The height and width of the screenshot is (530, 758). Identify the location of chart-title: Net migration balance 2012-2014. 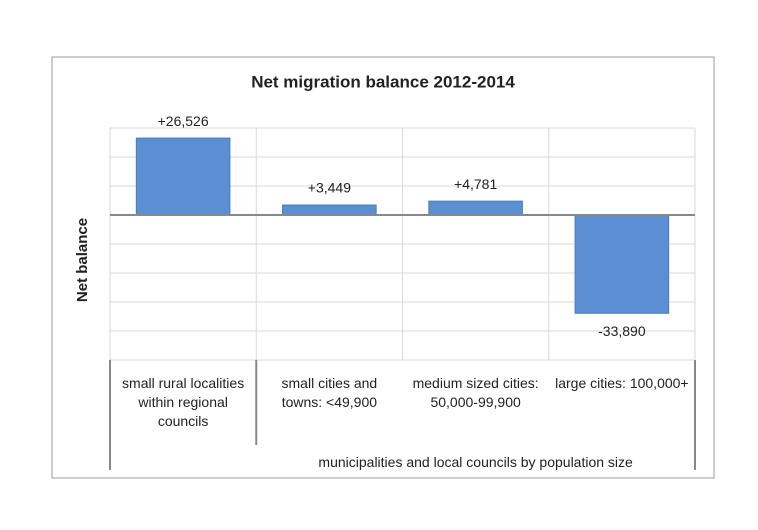
(383, 81).